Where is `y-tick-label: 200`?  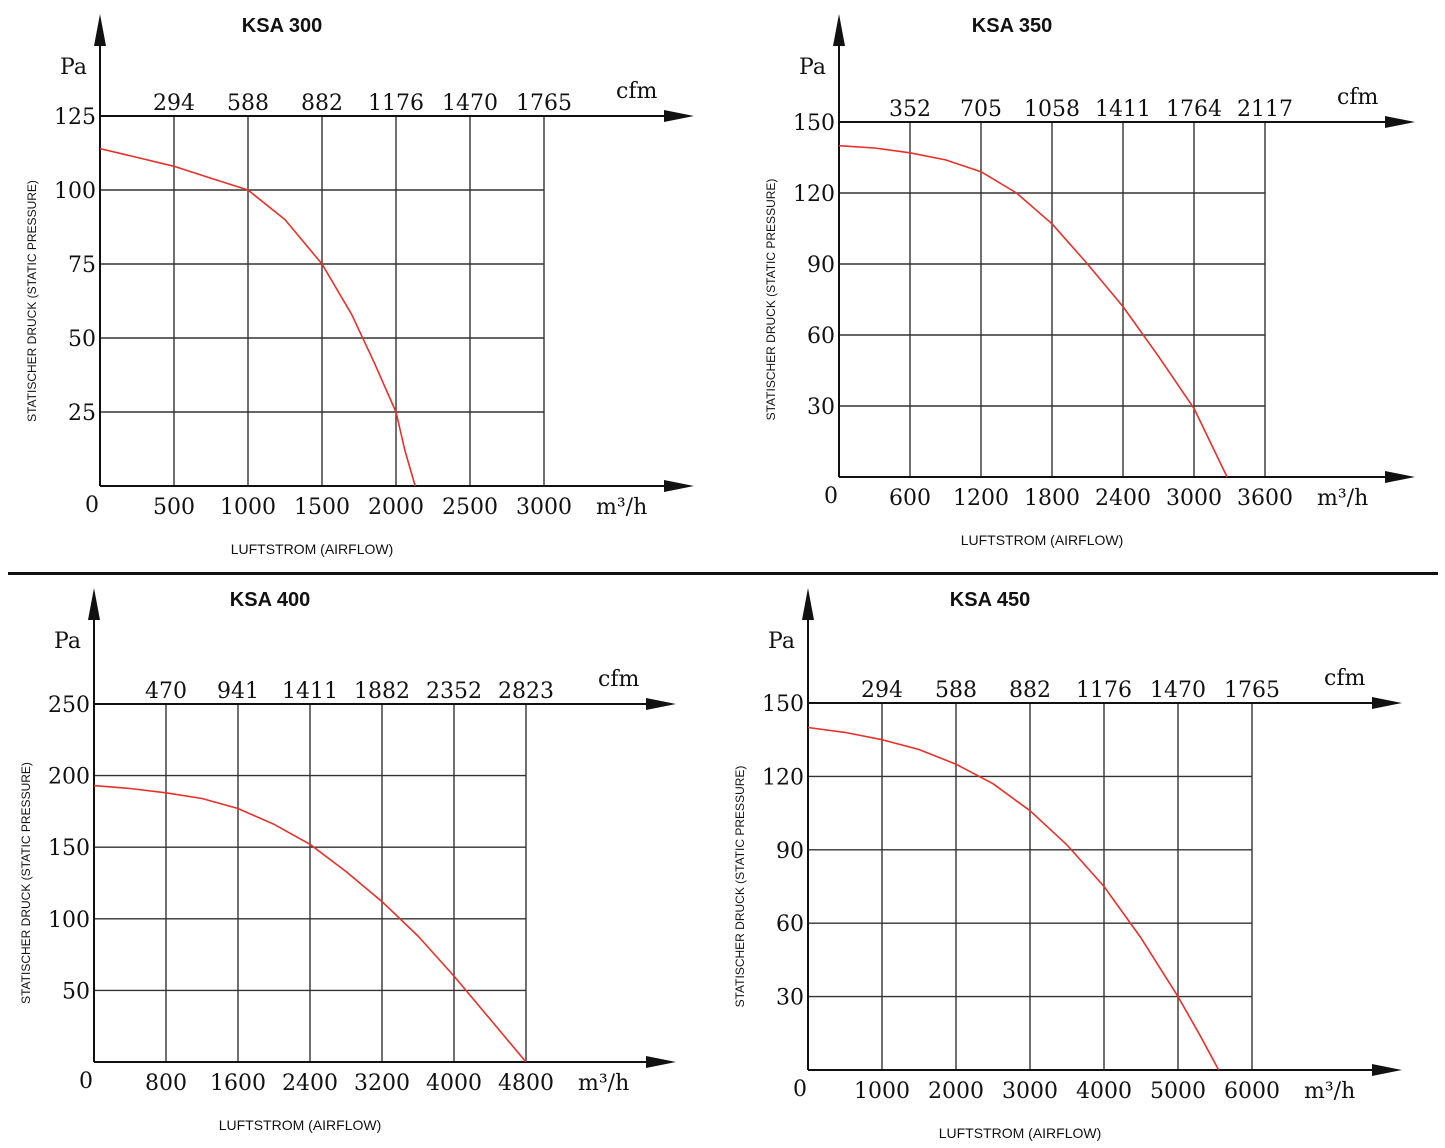 y-tick-label: 200 is located at coordinates (69, 777).